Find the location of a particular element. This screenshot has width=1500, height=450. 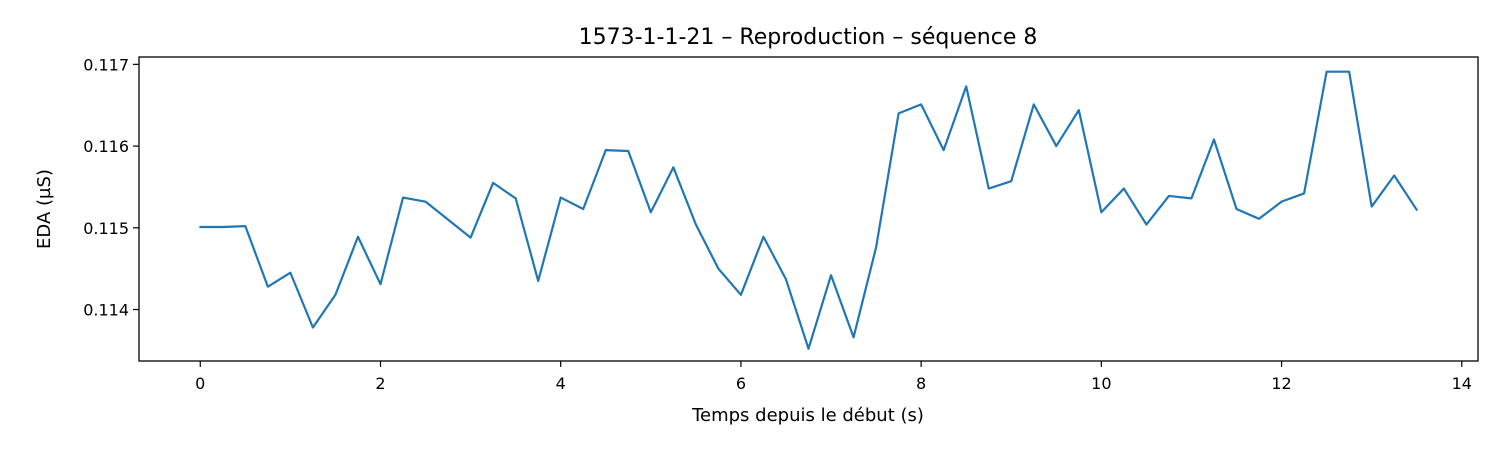

y-tick-label: 0.114 is located at coordinates (106, 310).